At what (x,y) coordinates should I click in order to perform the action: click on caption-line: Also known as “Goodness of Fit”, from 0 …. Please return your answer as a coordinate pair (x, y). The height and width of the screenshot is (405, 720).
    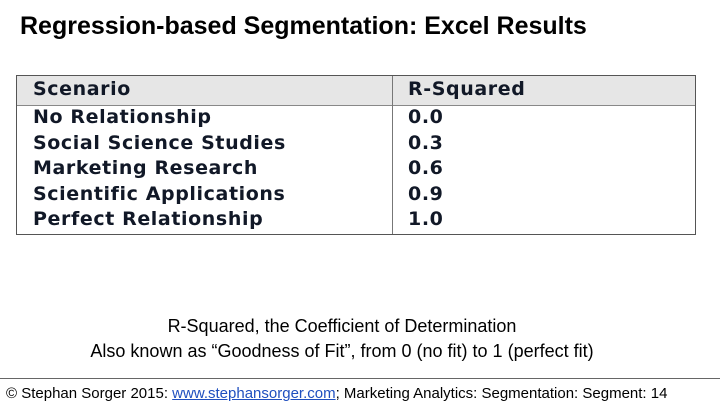
    Looking at the image, I should click on (342, 351).